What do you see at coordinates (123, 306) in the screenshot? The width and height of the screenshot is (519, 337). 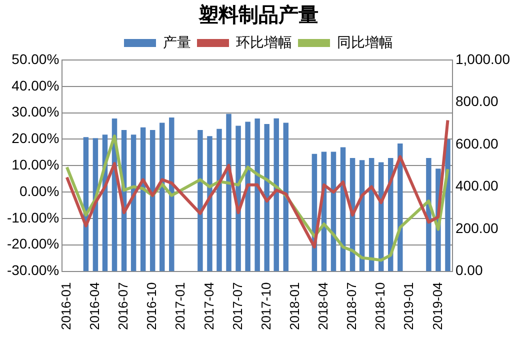 I see `x-tick-label: 2016-07` at bounding box center [123, 306].